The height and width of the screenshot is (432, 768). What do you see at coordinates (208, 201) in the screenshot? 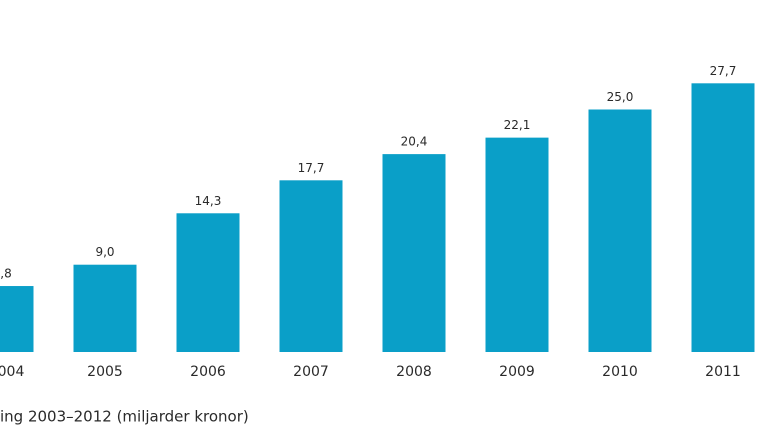
I see `value-label: 14,3` at bounding box center [208, 201].